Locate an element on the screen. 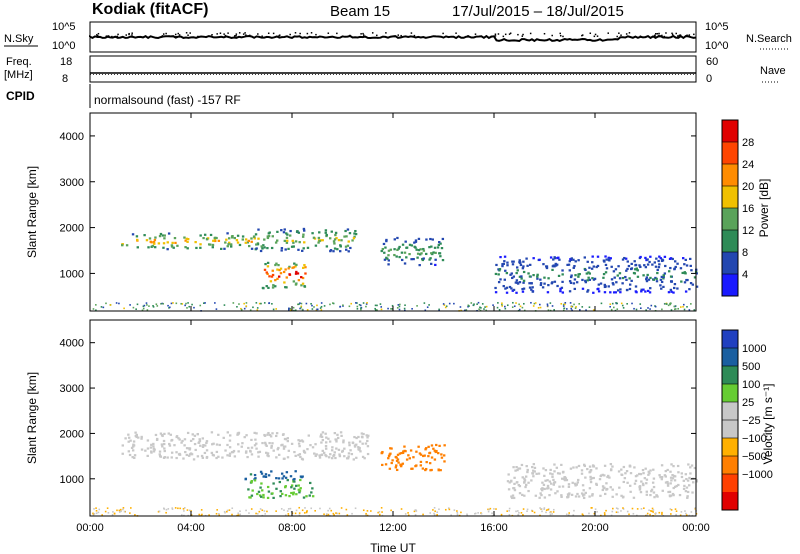 This screenshot has height=554, width=800. velocity-colorbar-segment is located at coordinates (730, 357).